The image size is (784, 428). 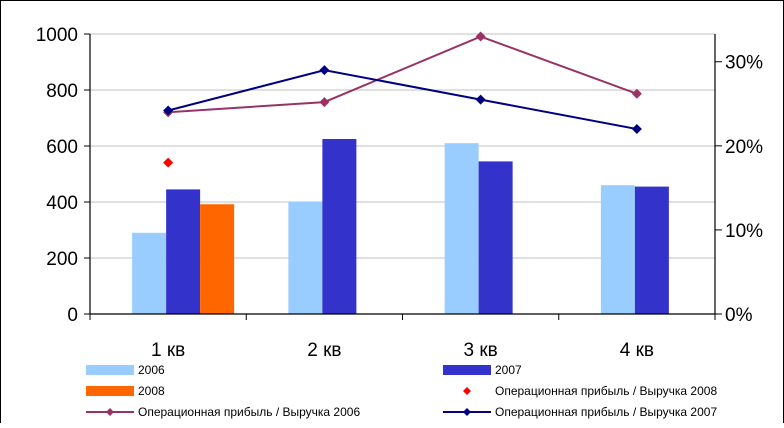 What do you see at coordinates (62, 259) in the screenshot?
I see `y-left-tick-label: 200` at bounding box center [62, 259].